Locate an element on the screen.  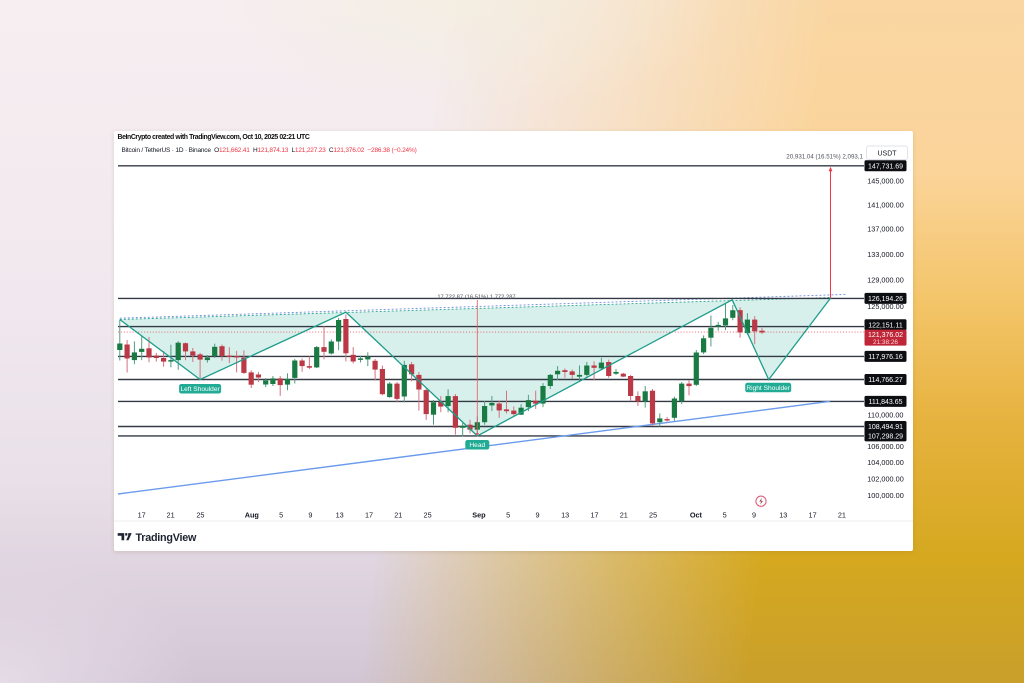
svg-text: Oct is located at coordinates (696, 515).